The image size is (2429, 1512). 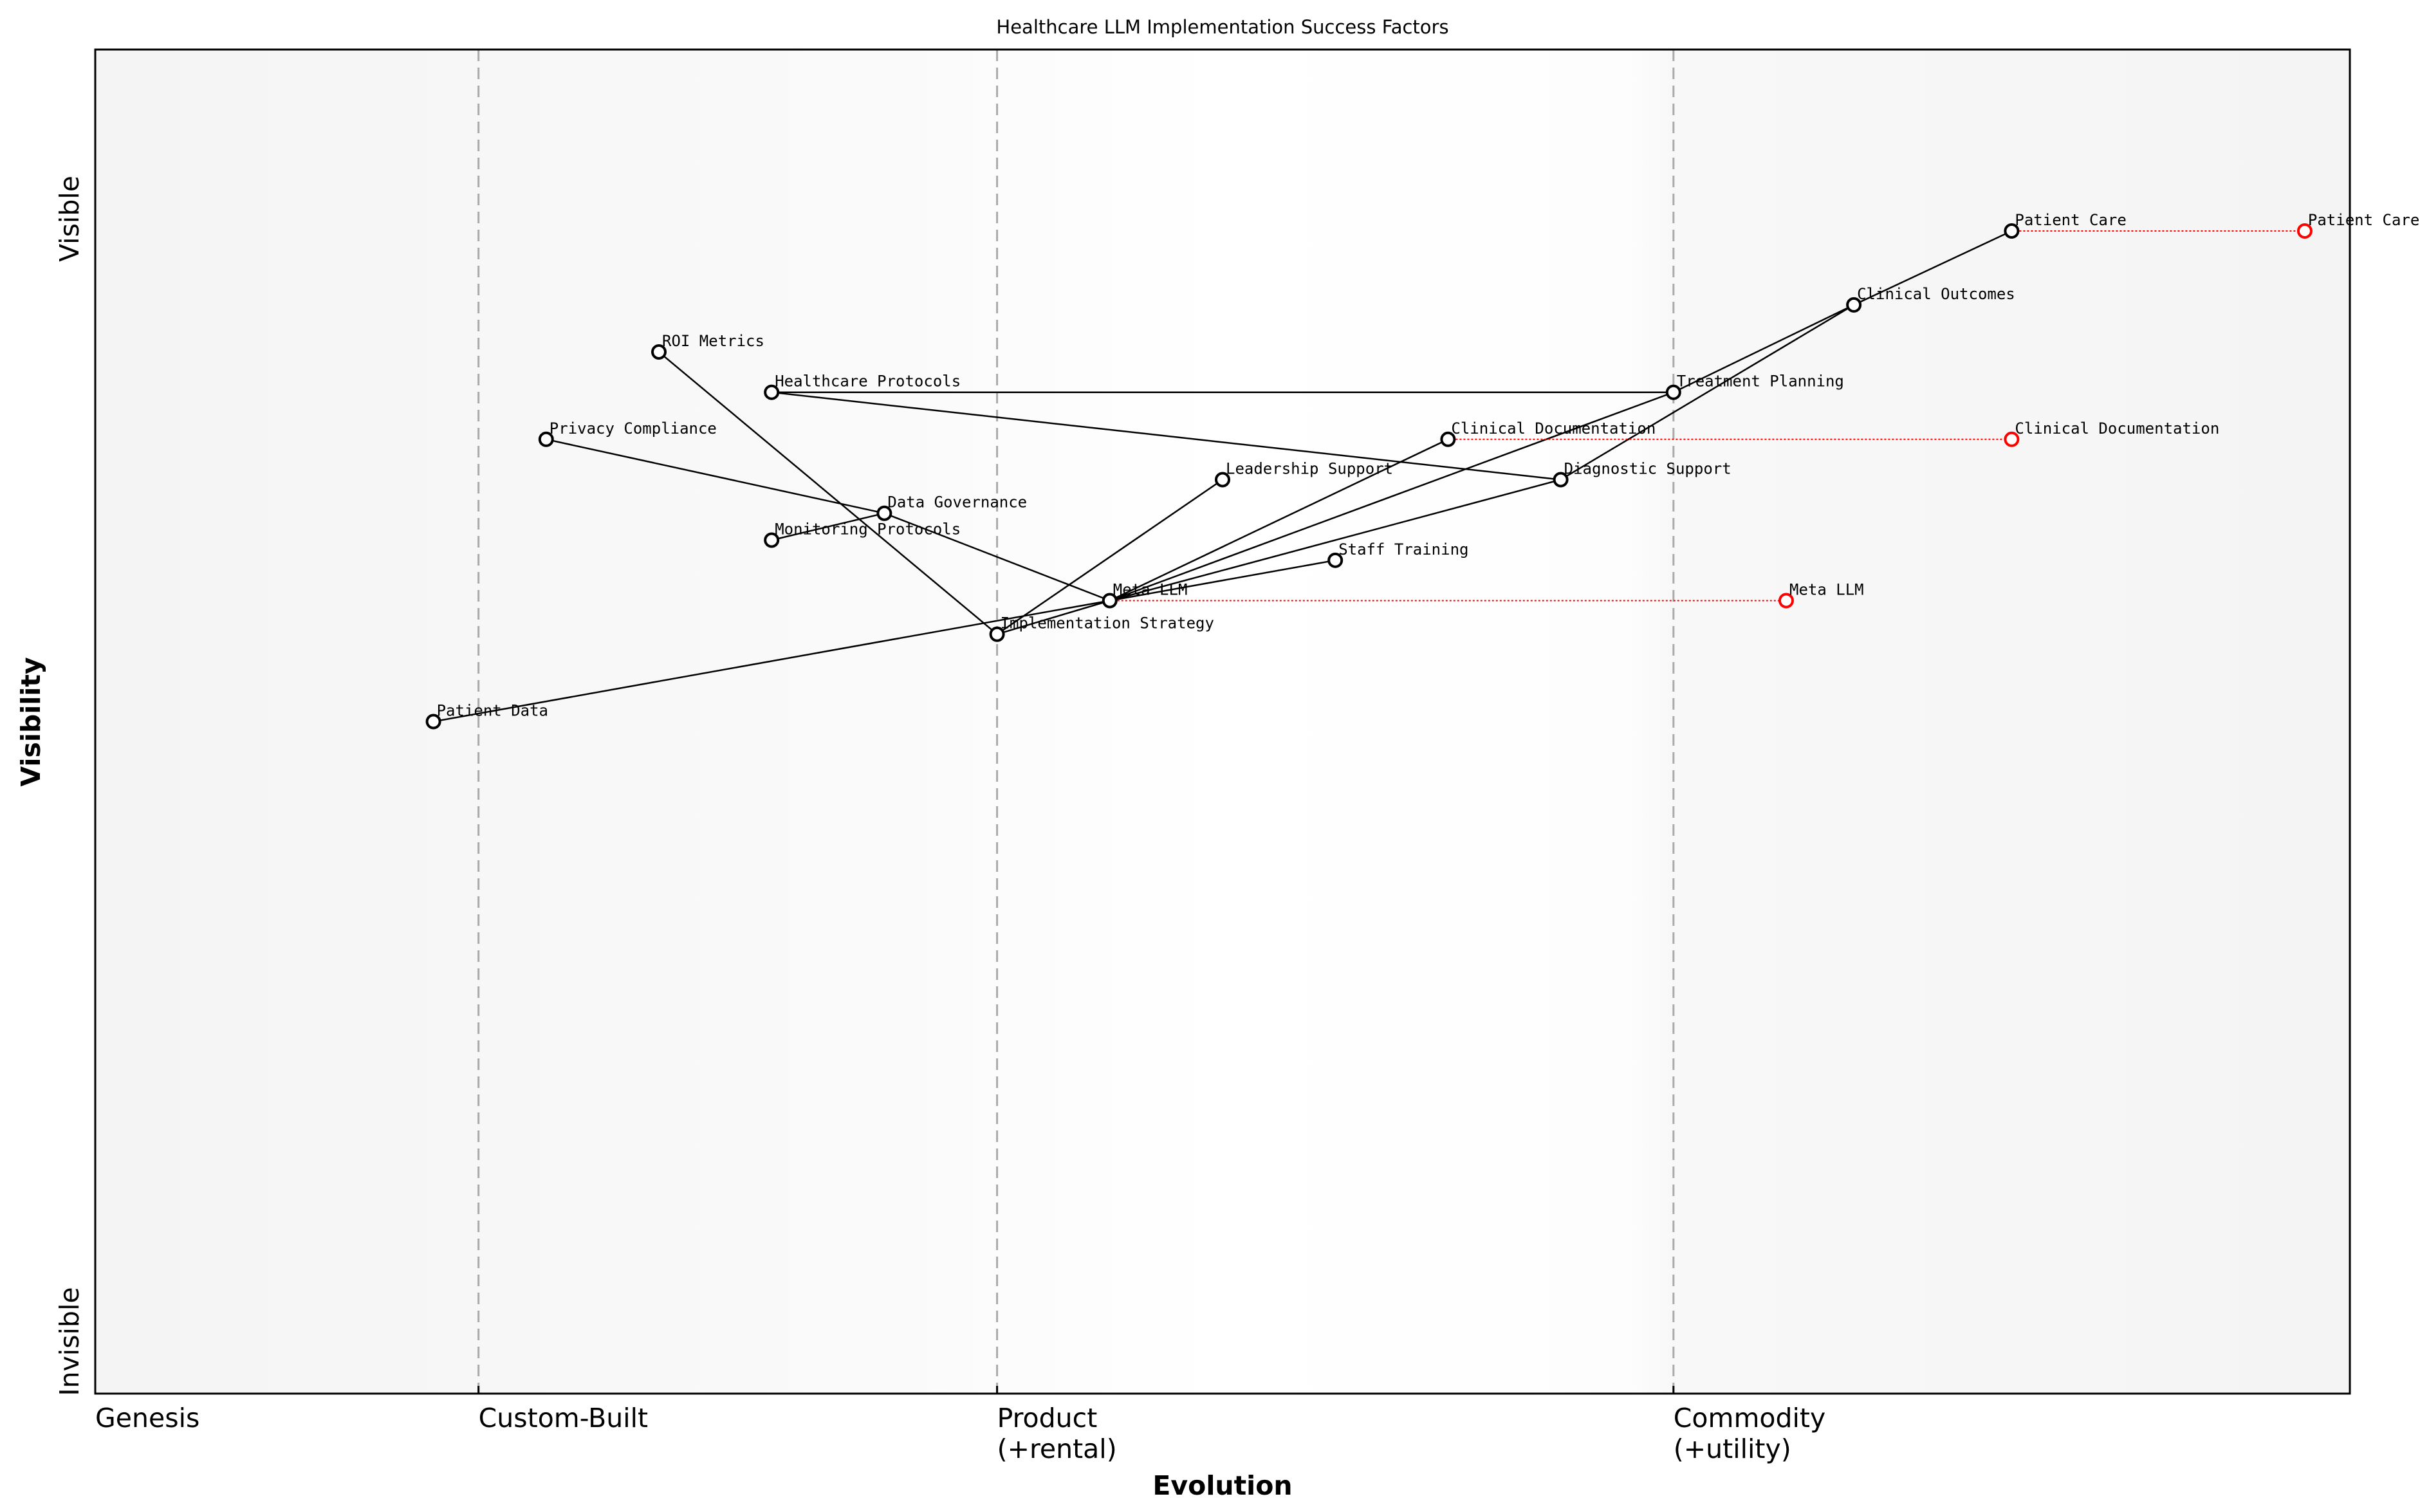 I want to click on node-meta-llm: Meta LLM, so click(x=1145, y=594).